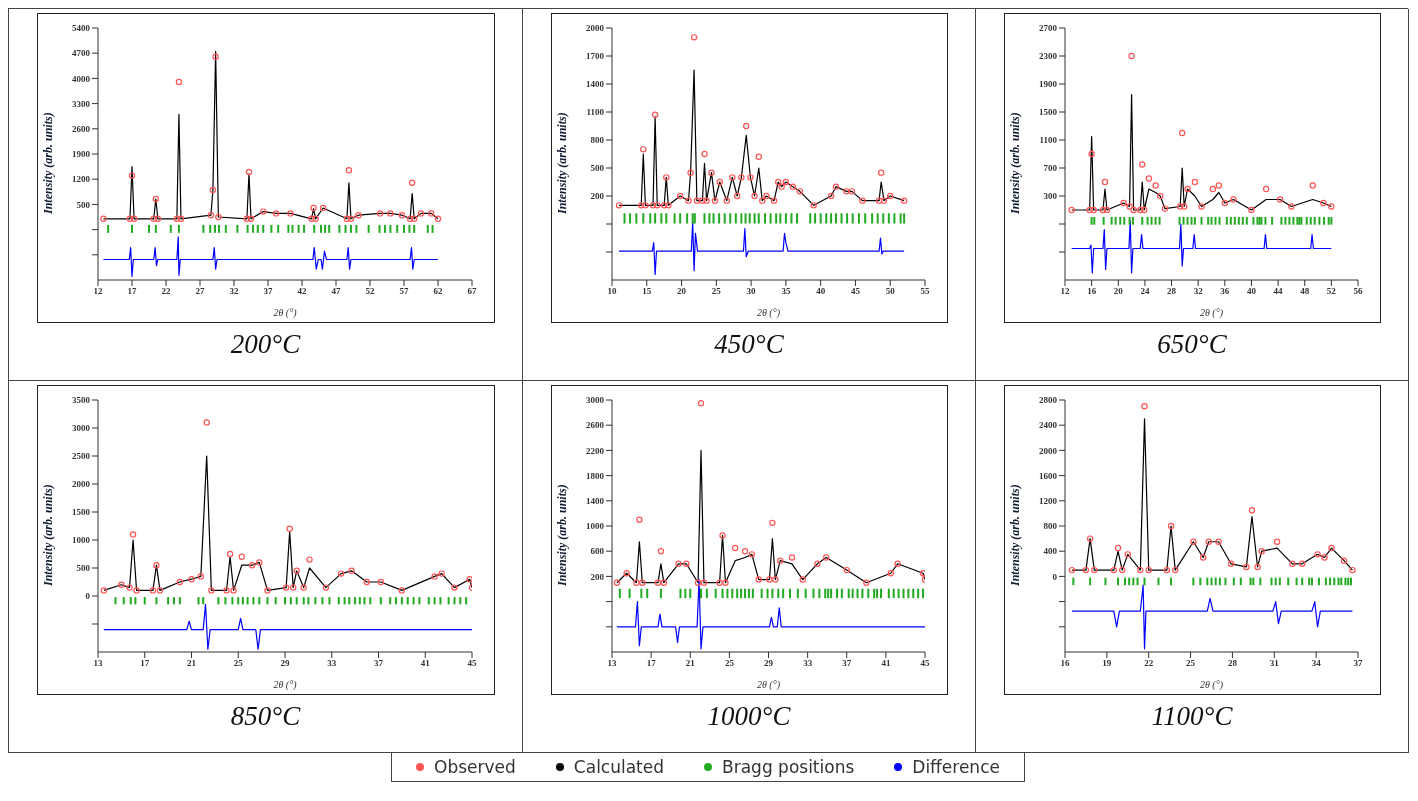 This screenshot has width=1418, height=801. What do you see at coordinates (1047, 400) in the screenshot?
I see `y-tick-label: 2800` at bounding box center [1047, 400].